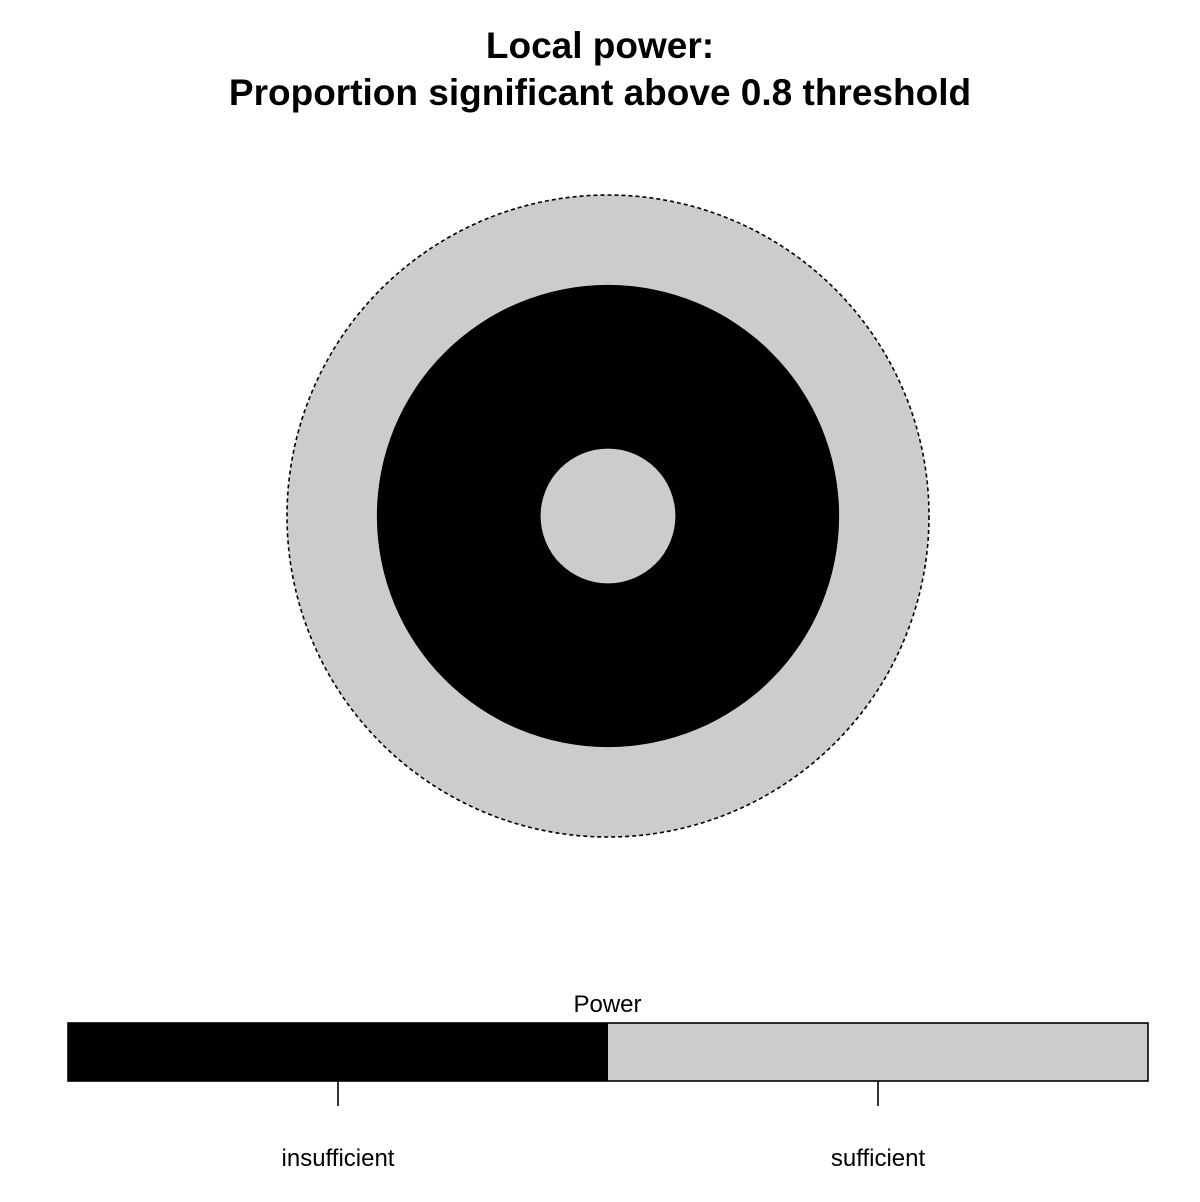 The image size is (1200, 1202). I want to click on legend-label-sufficient: sufficient, so click(878, 1158).